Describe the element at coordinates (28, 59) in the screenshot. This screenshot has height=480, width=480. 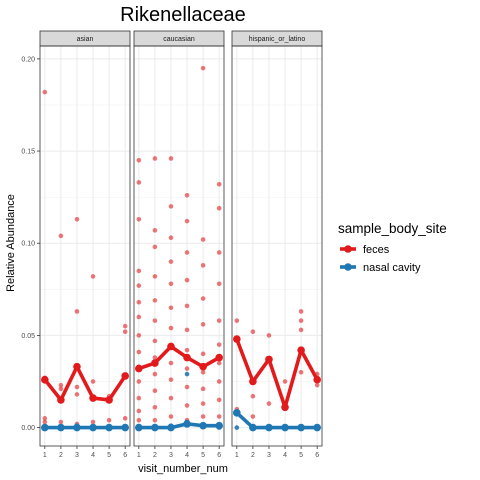
I see `y-tick-label: 0.20` at that location.